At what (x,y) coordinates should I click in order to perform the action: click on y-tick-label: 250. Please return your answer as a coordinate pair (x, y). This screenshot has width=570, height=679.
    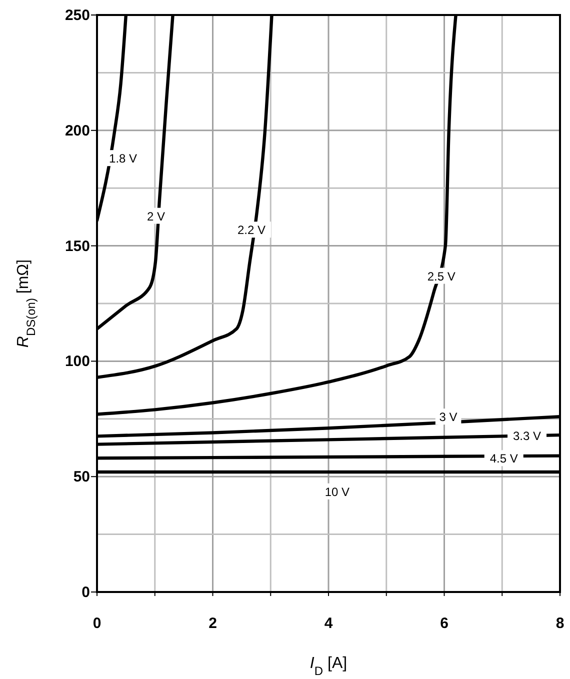
    Looking at the image, I should click on (77, 15).